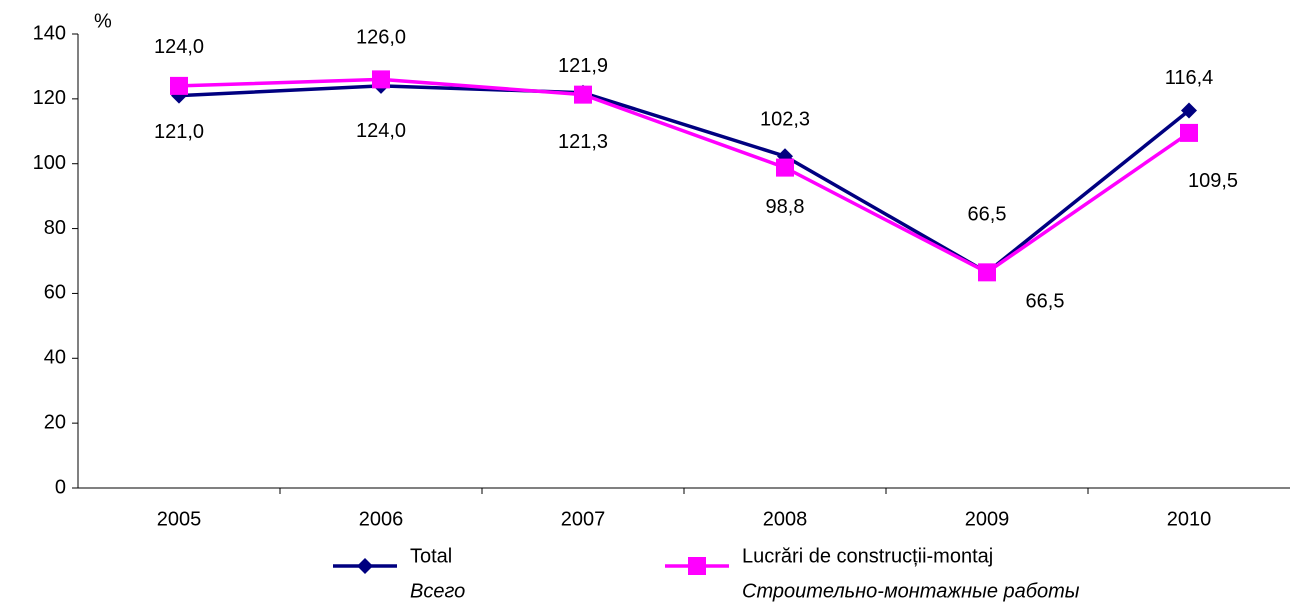  I want to click on data-label: 116,4, so click(1189, 78).